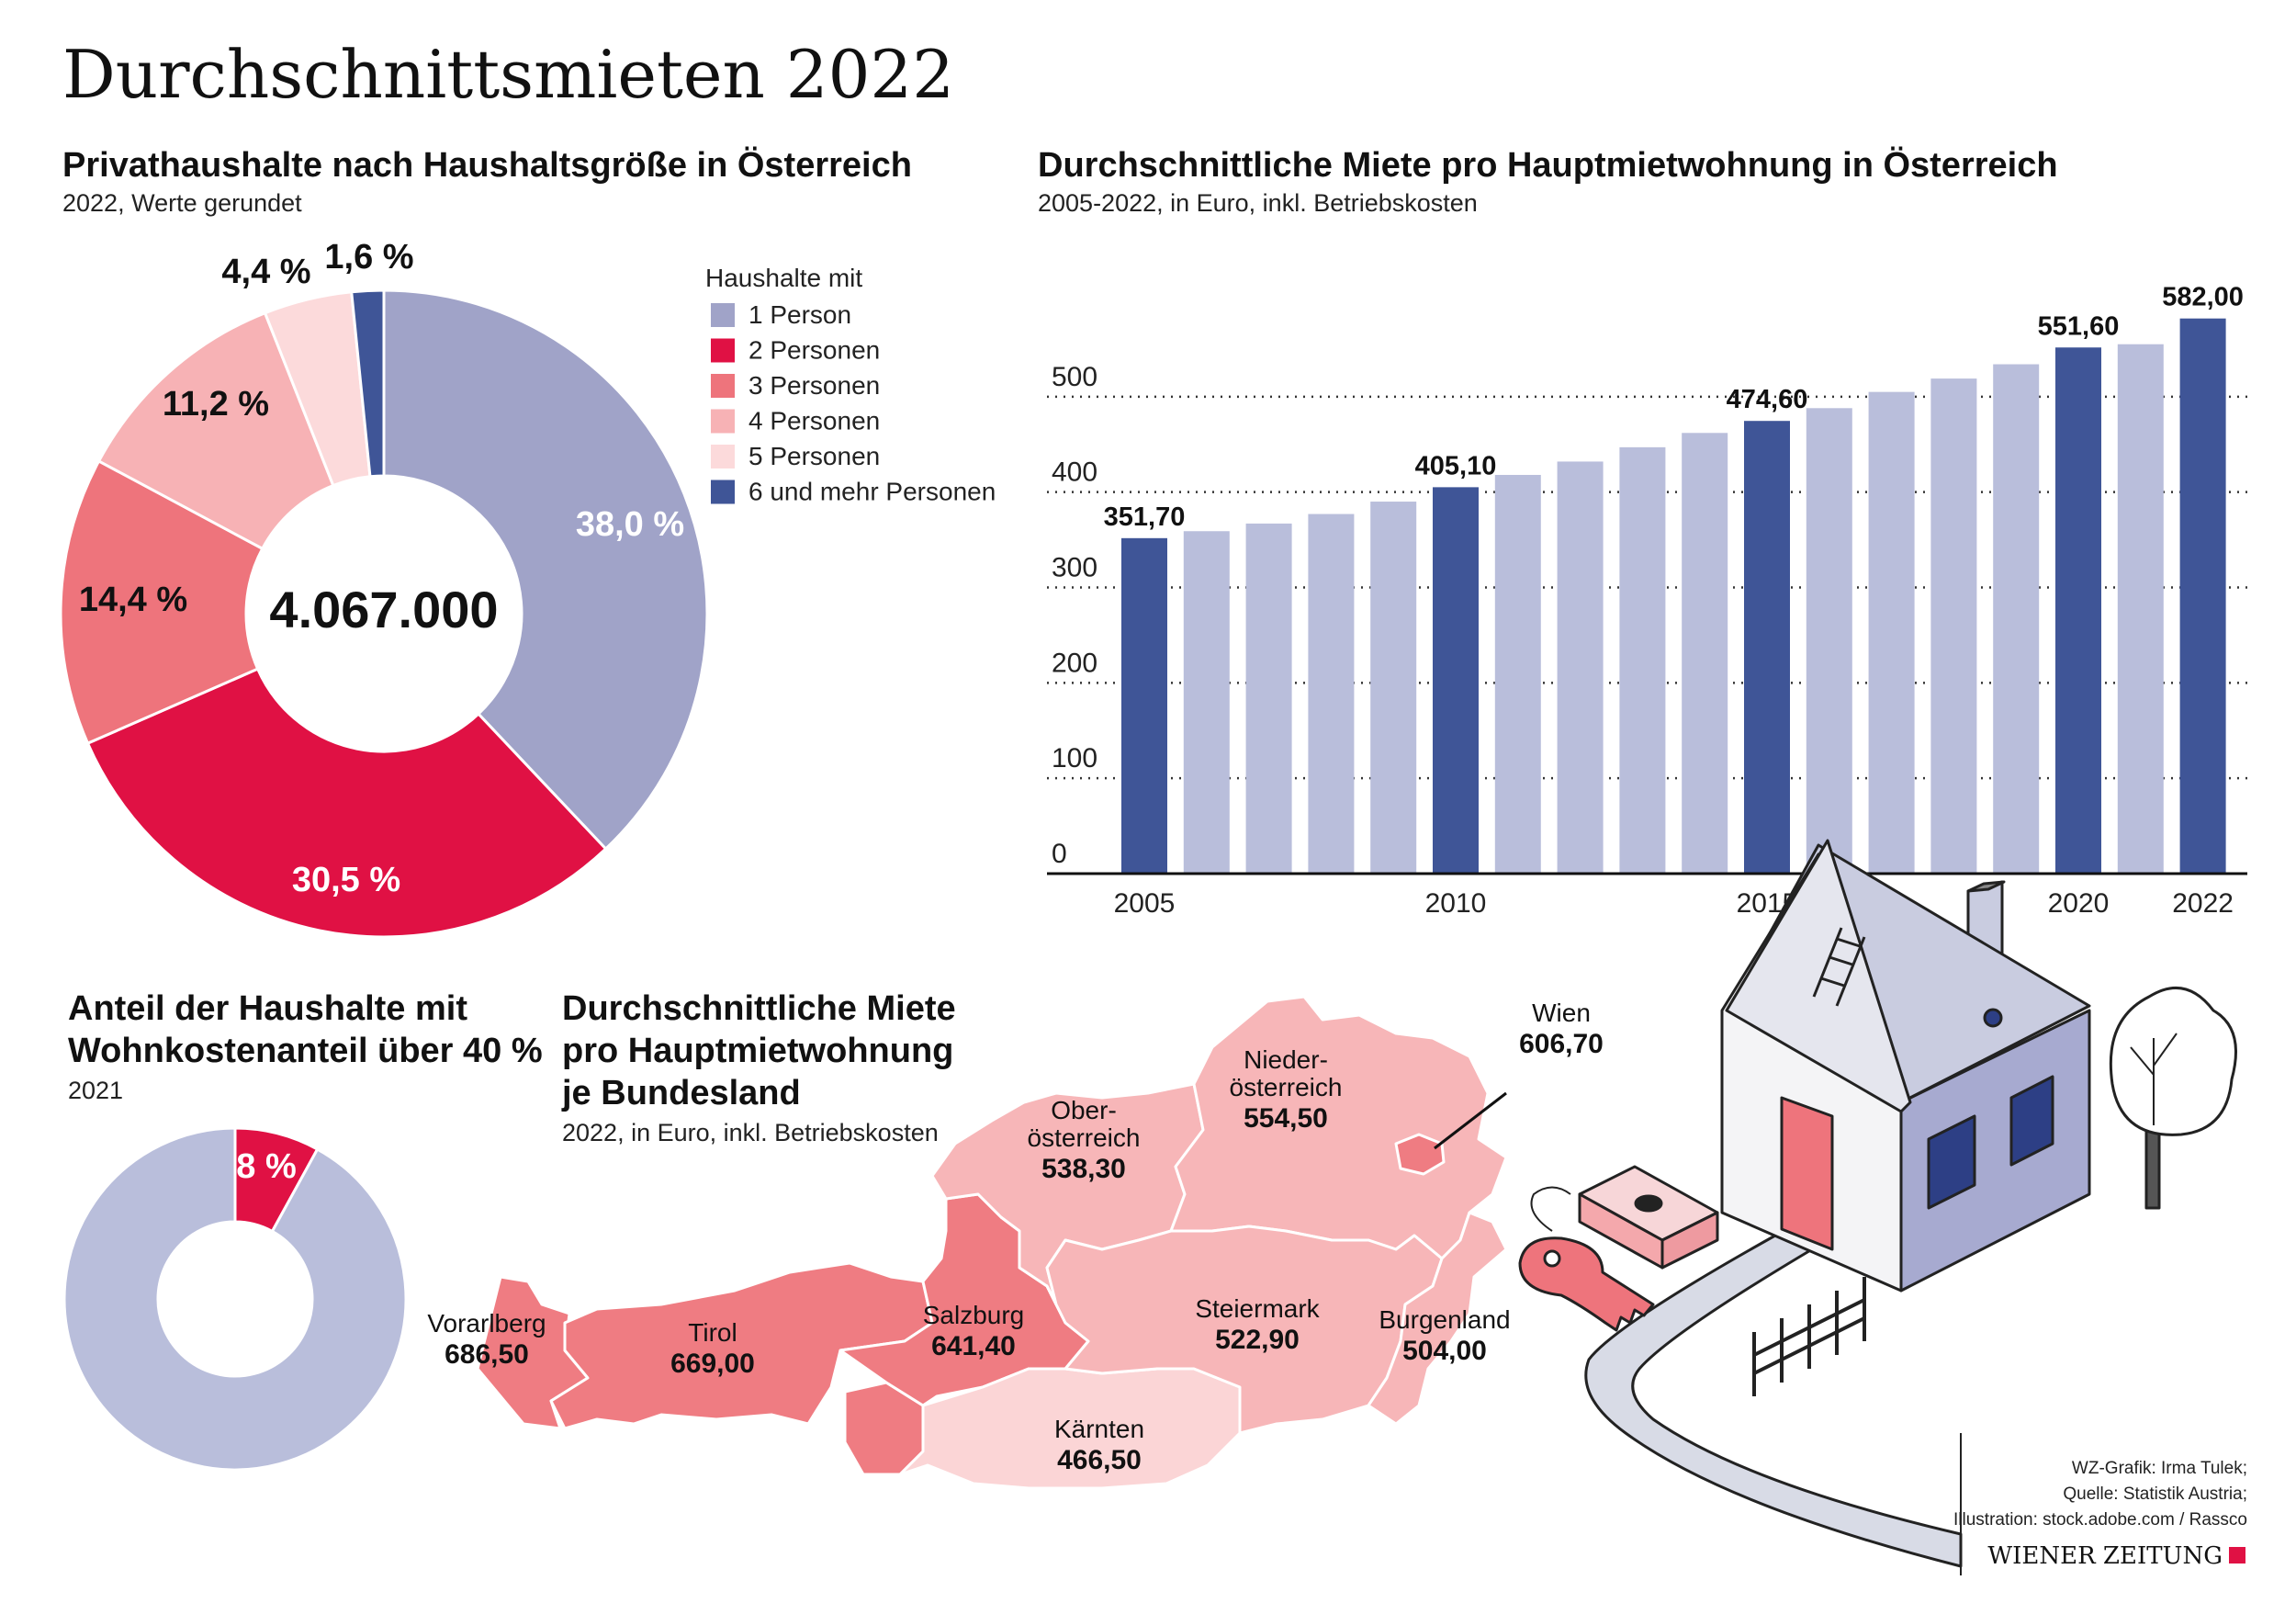 This screenshot has width=2296, height=1603. Describe the element at coordinates (1099, 1429) in the screenshot. I see `region-name: Kärnten` at that location.